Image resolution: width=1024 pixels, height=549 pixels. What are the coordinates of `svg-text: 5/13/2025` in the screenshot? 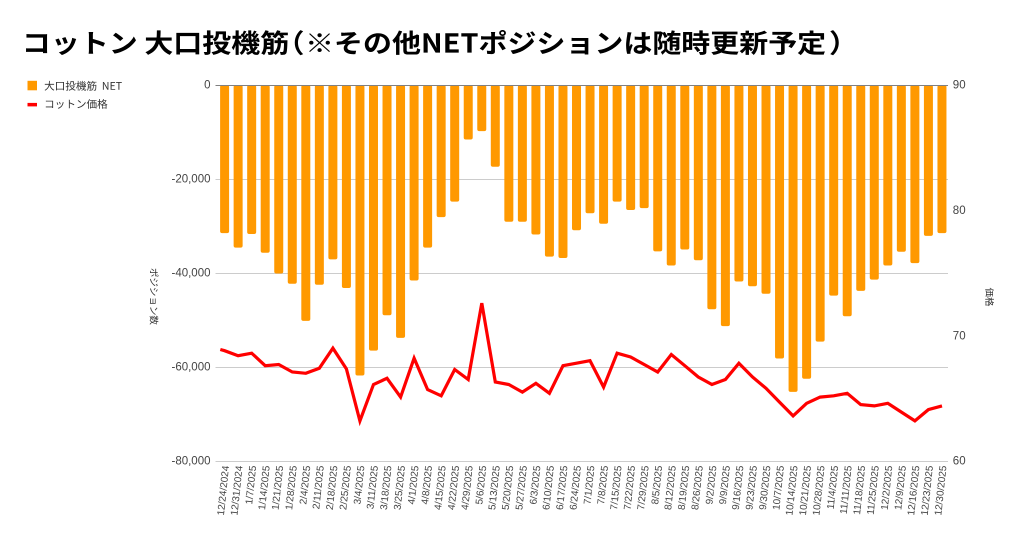 It's located at (495, 488).